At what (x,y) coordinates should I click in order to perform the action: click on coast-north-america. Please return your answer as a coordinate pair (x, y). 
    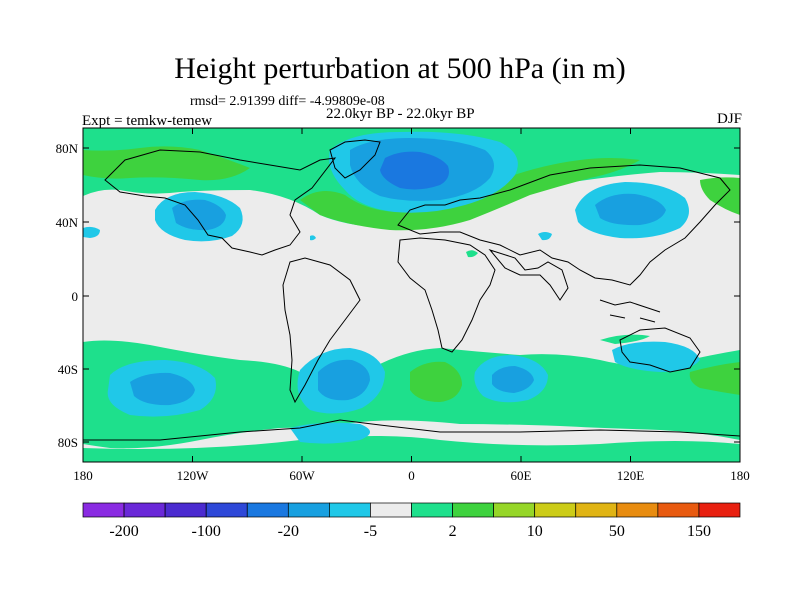
    Looking at the image, I should click on (220, 202).